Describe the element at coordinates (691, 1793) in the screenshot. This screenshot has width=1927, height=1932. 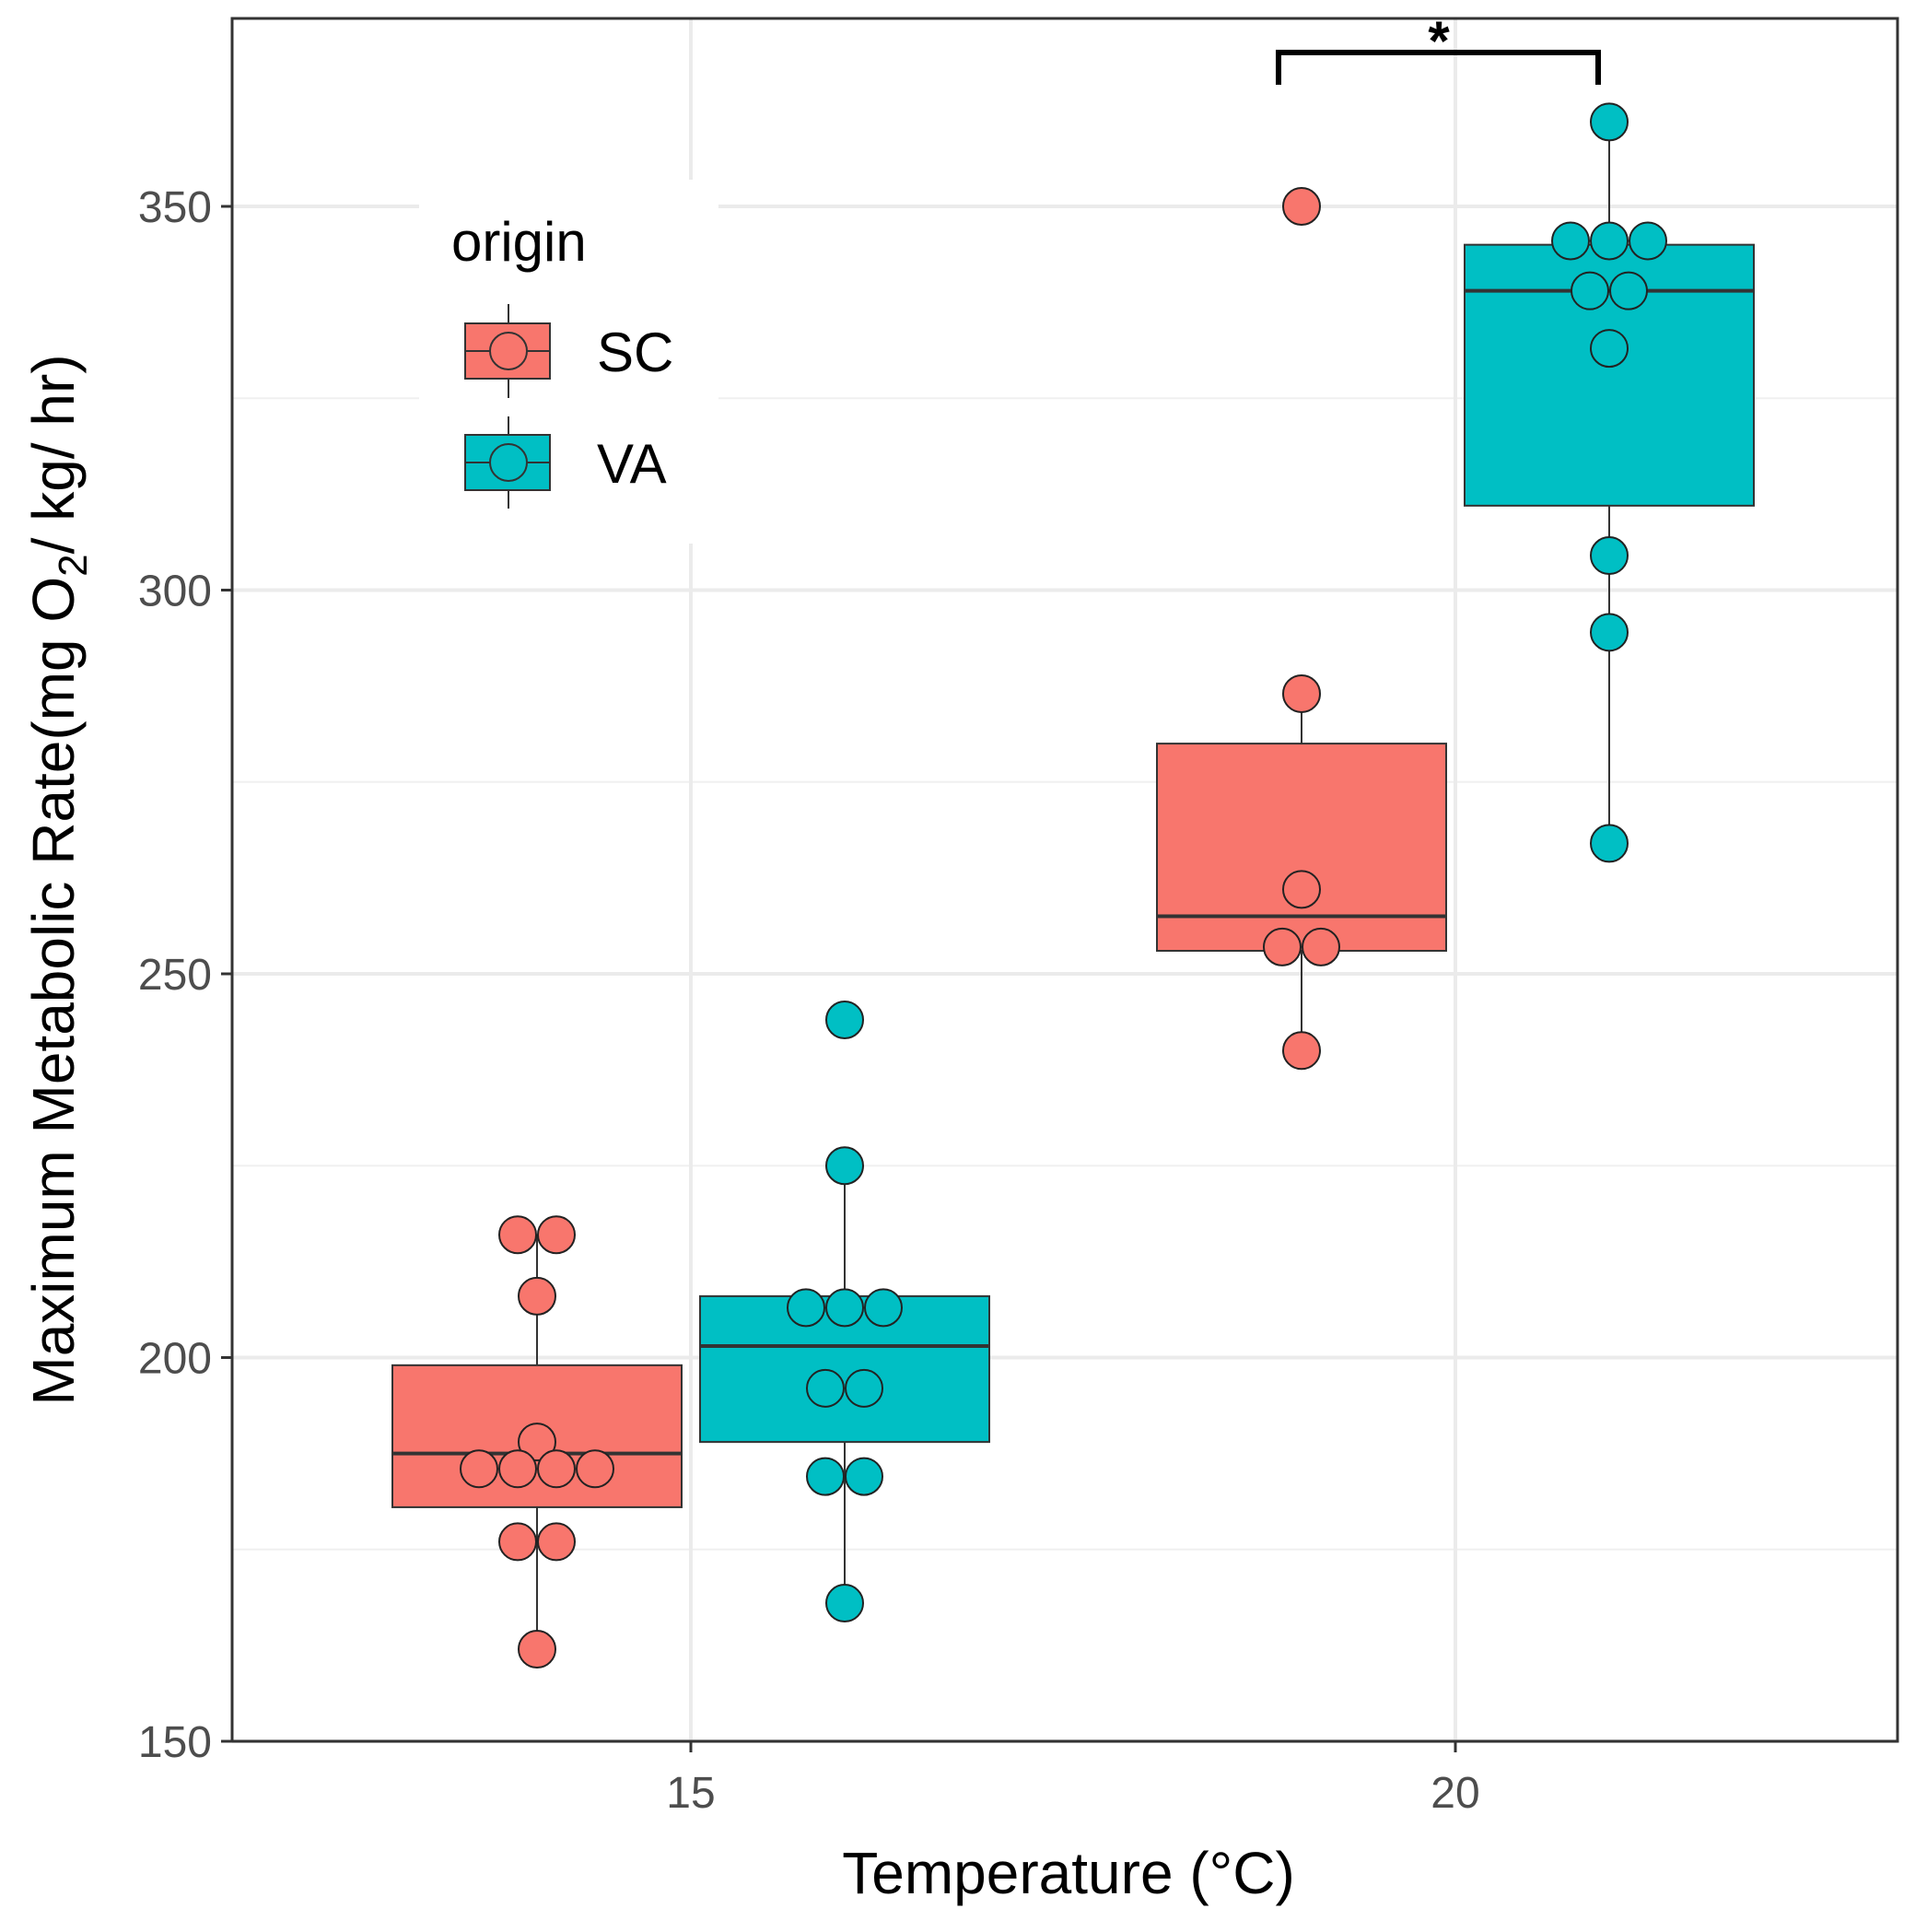
I see `x-tick-label: 15` at that location.